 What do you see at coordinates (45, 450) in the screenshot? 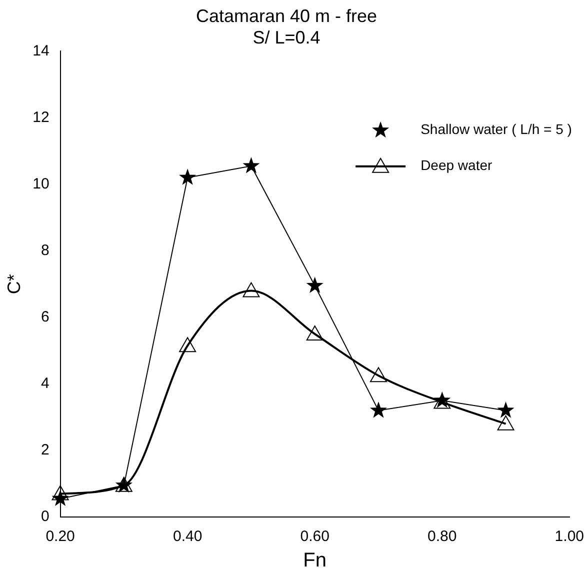
I see `y-tick-label: 2` at bounding box center [45, 450].